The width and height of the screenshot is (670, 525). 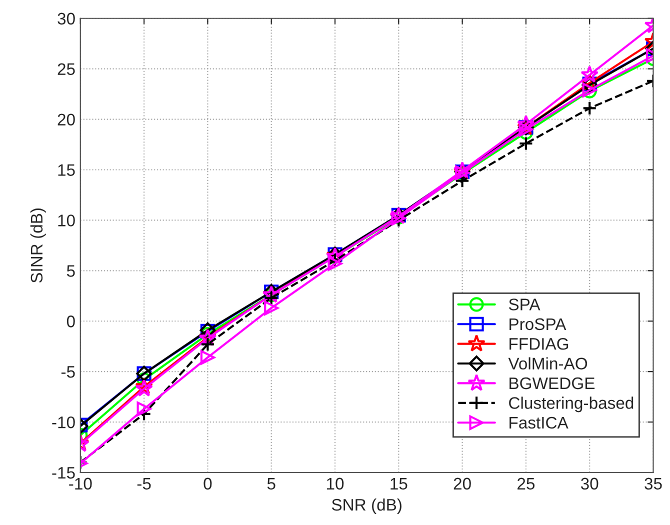 What do you see at coordinates (66, 220) in the screenshot?
I see `y-tick-label: 10` at bounding box center [66, 220].